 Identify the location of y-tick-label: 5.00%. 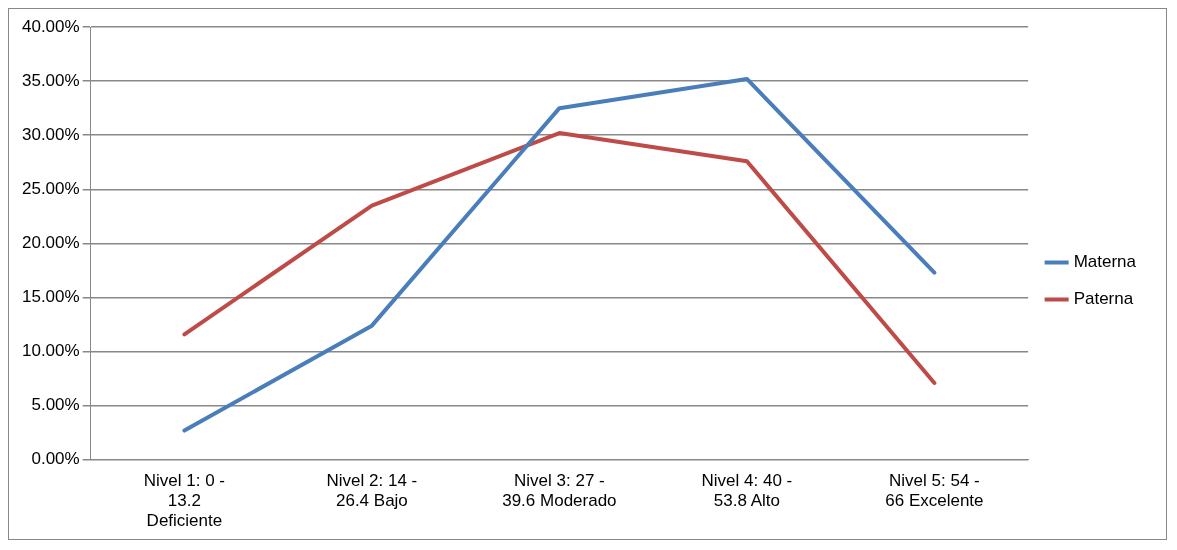
(55, 405).